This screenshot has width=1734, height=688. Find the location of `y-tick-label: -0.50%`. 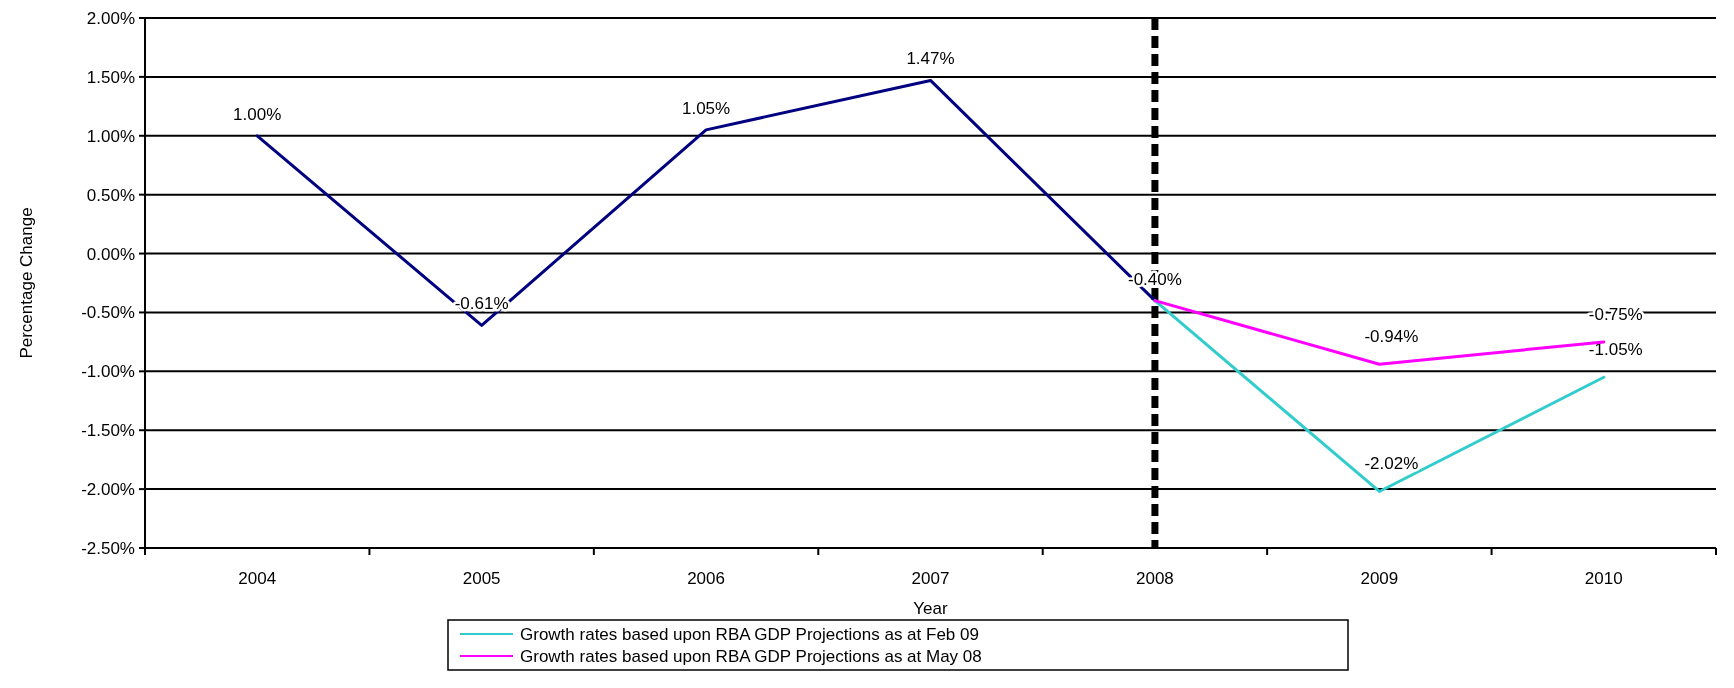

y-tick-label: -0.50% is located at coordinates (108, 313).